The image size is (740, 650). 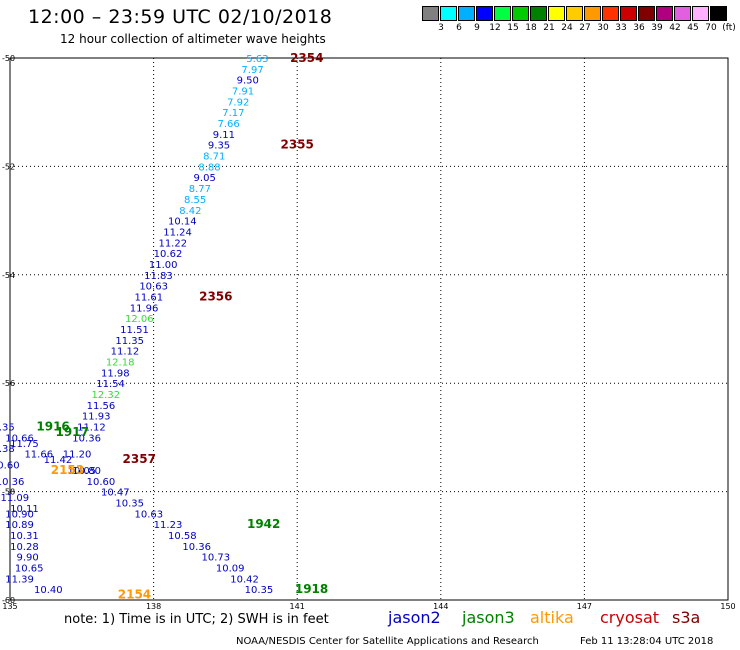 What do you see at coordinates (110, 384) in the screenshot?
I see `wave-height-value: 11.54` at bounding box center [110, 384].